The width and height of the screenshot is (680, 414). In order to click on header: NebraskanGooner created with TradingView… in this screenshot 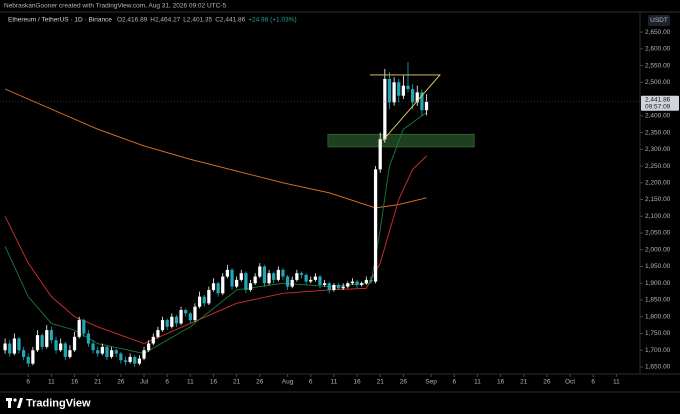, I will do `click(115, 6)`.